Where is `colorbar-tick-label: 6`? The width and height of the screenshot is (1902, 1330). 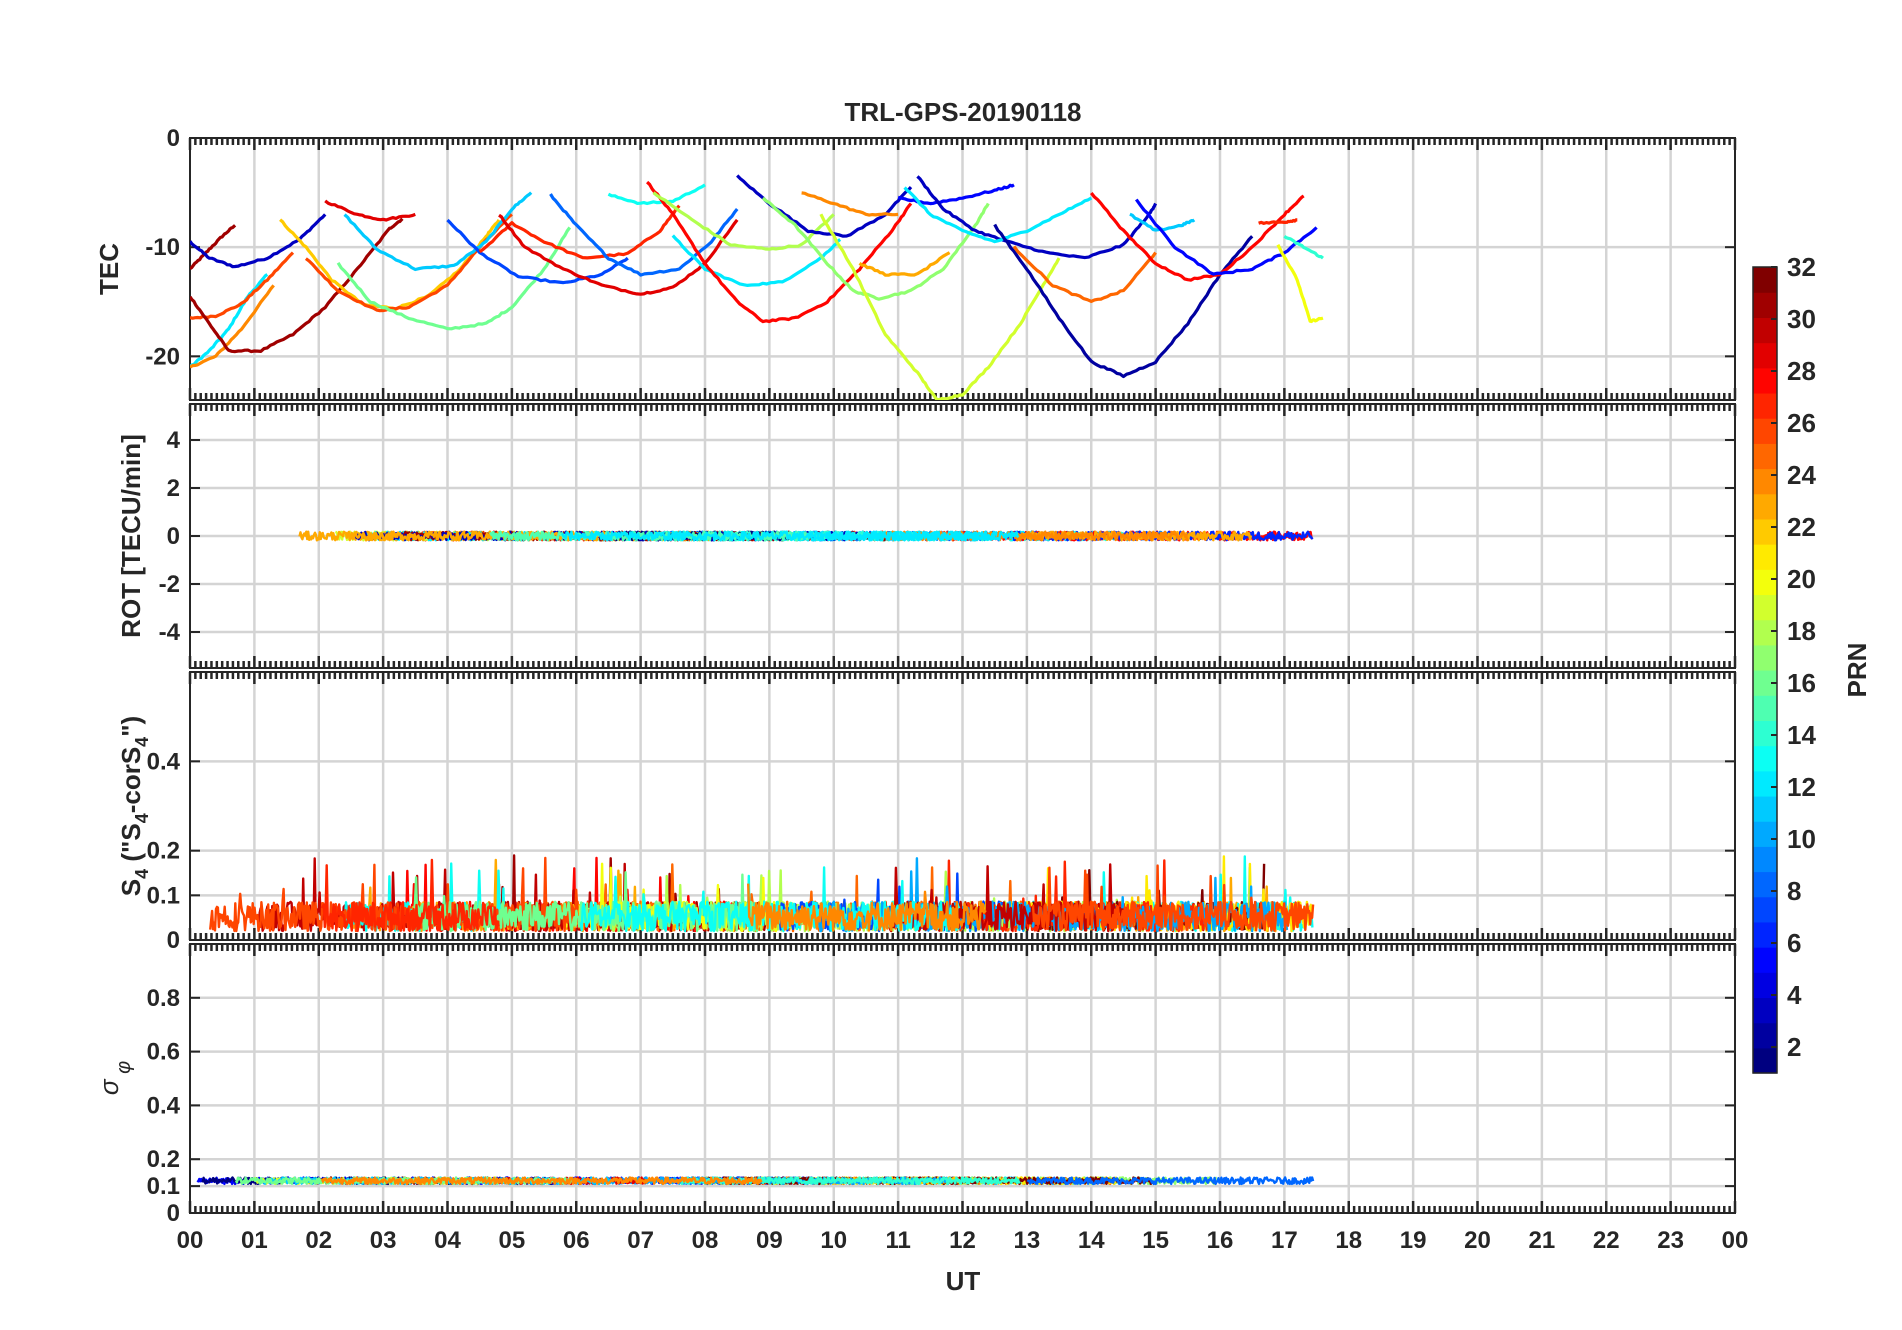
colorbar-tick-label: 6 is located at coordinates (1794, 943).